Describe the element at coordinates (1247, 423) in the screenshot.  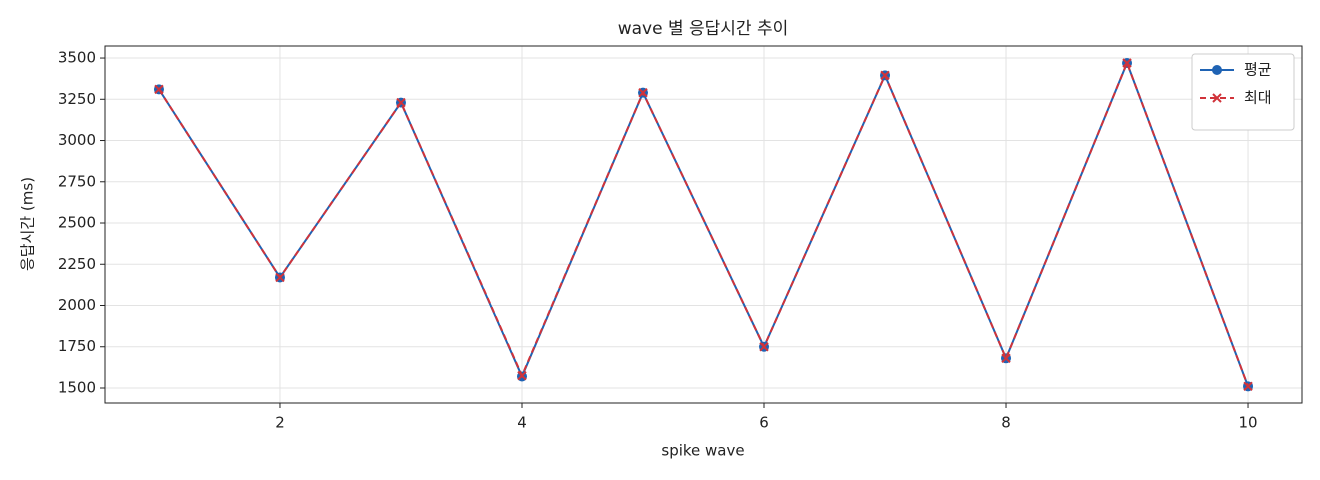
I see `x-tick-label: 10` at that location.